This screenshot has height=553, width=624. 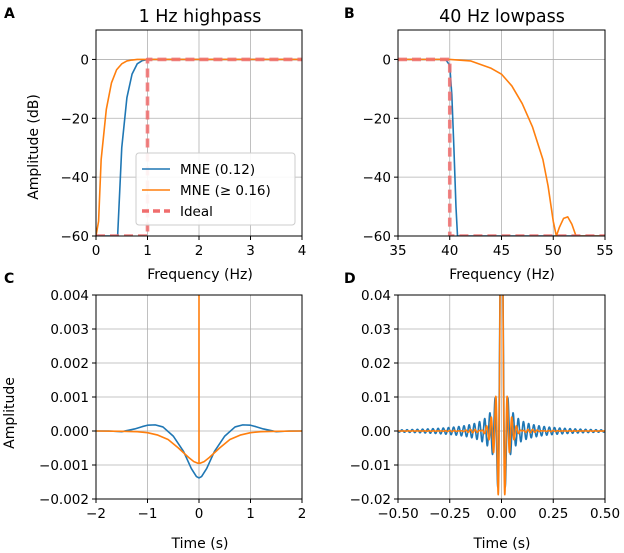 What do you see at coordinates (69, 432) in the screenshot?
I see `y-tick-label: 0.000` at bounding box center [69, 432].